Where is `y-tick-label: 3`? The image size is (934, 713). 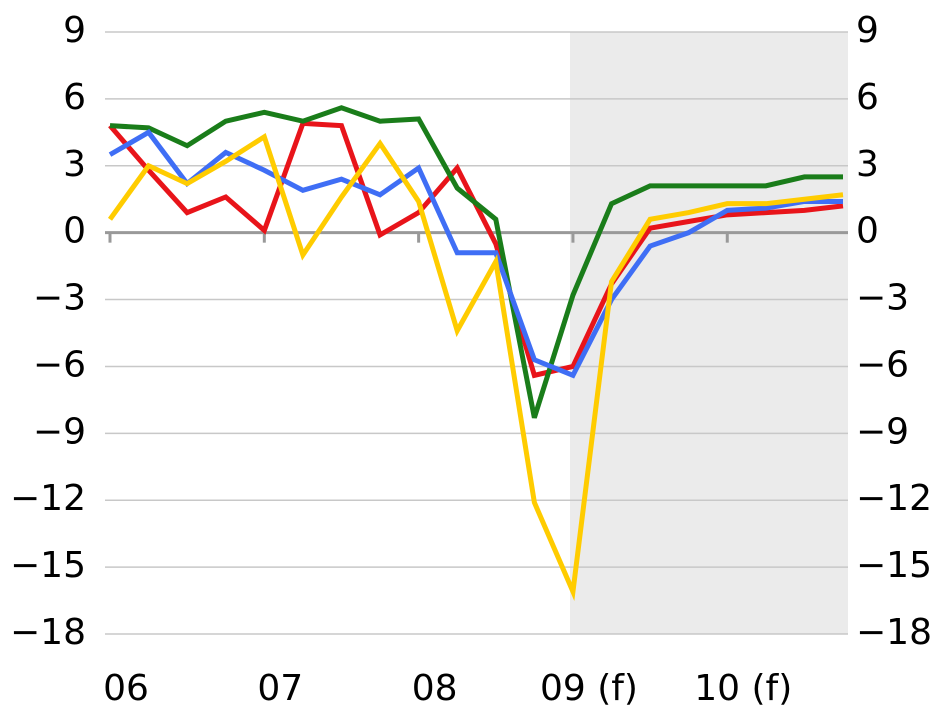
y-tick-label: 3 is located at coordinates (74, 164).